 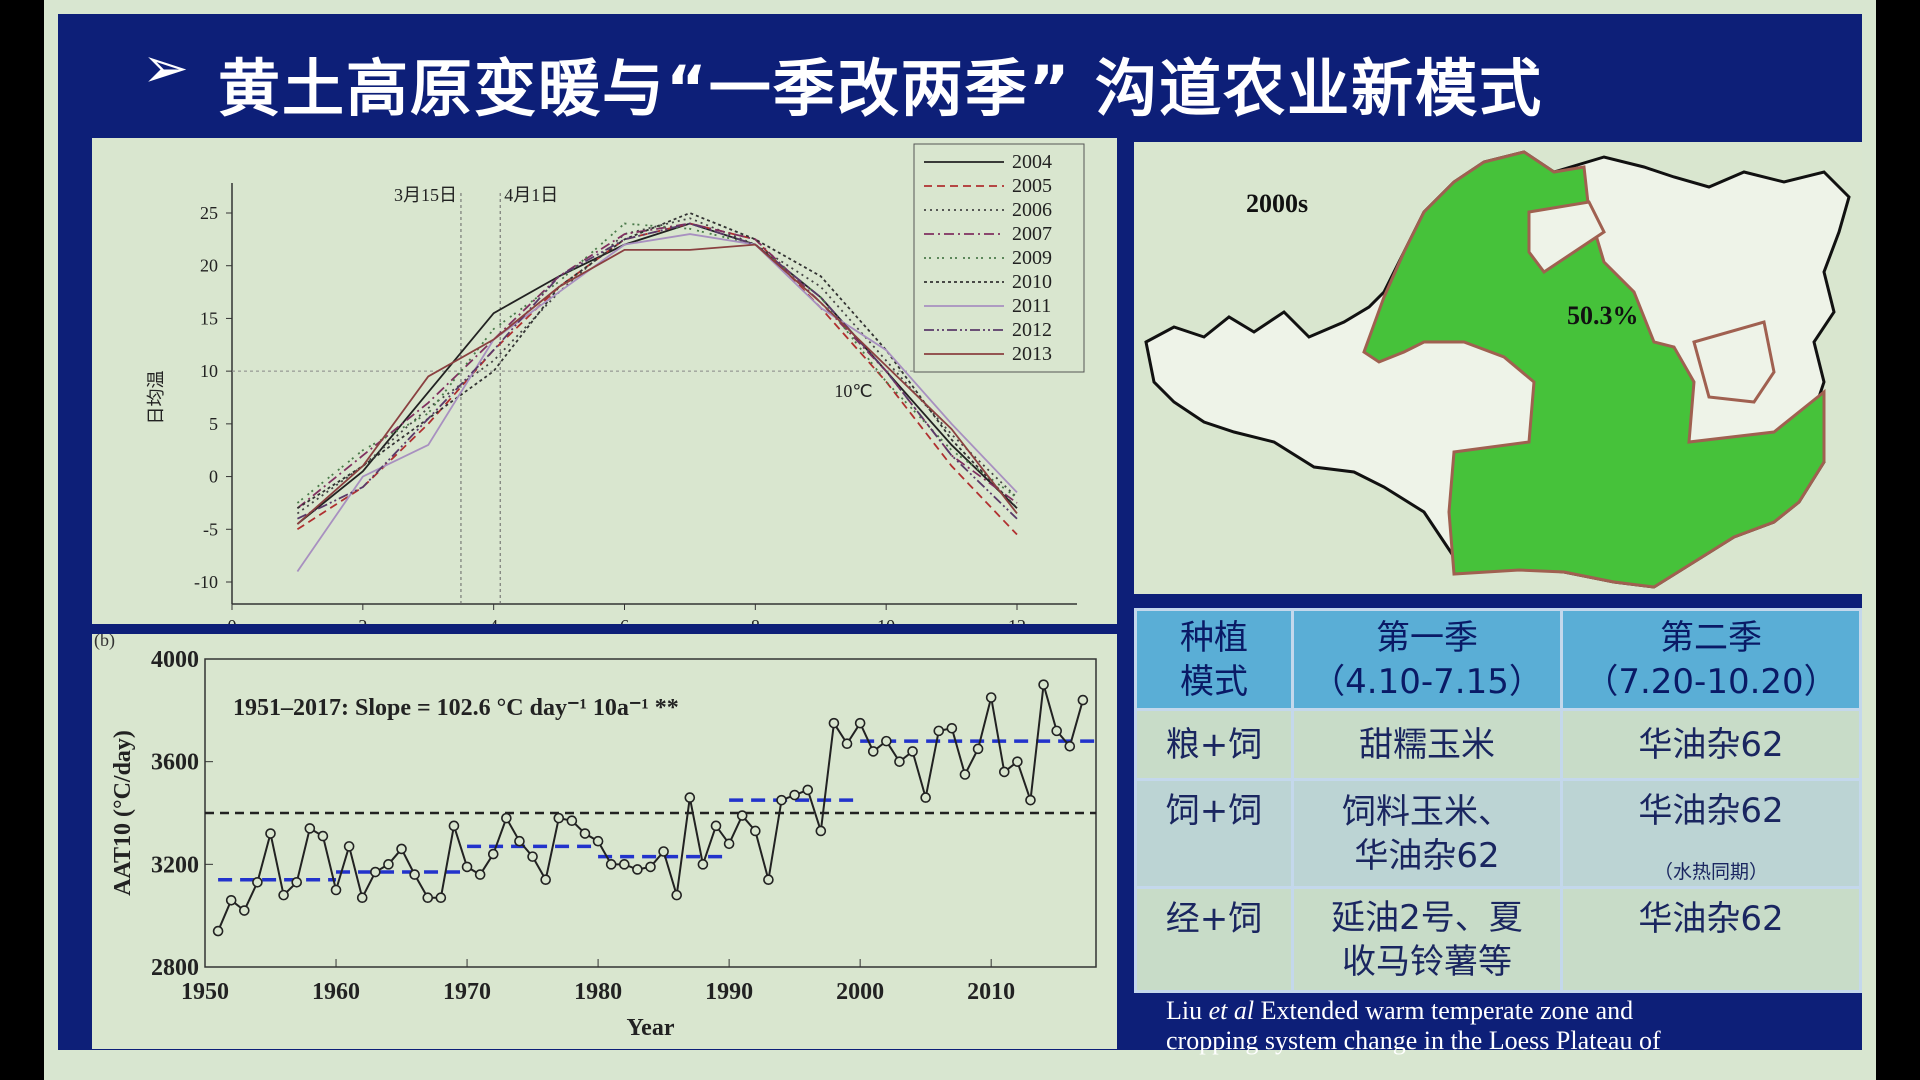 What do you see at coordinates (999, 258) in the screenshot?
I see `legend-box` at bounding box center [999, 258].